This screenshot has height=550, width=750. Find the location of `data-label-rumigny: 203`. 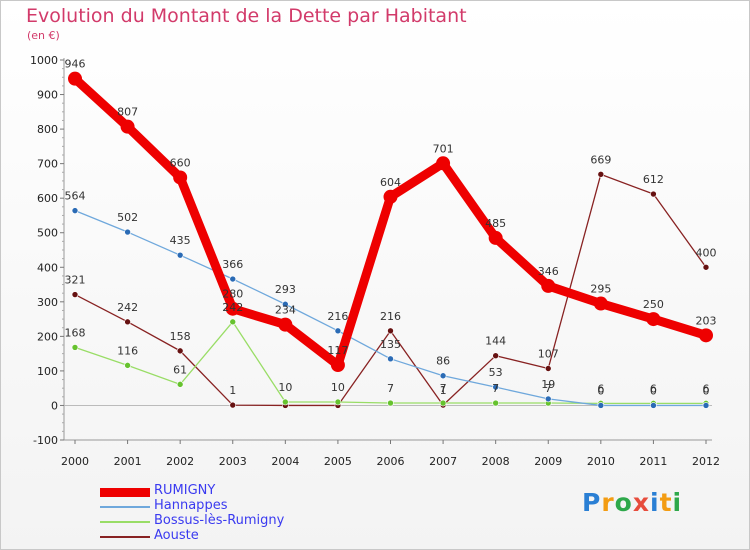

data-label-rumigny: 203 is located at coordinates (706, 320).